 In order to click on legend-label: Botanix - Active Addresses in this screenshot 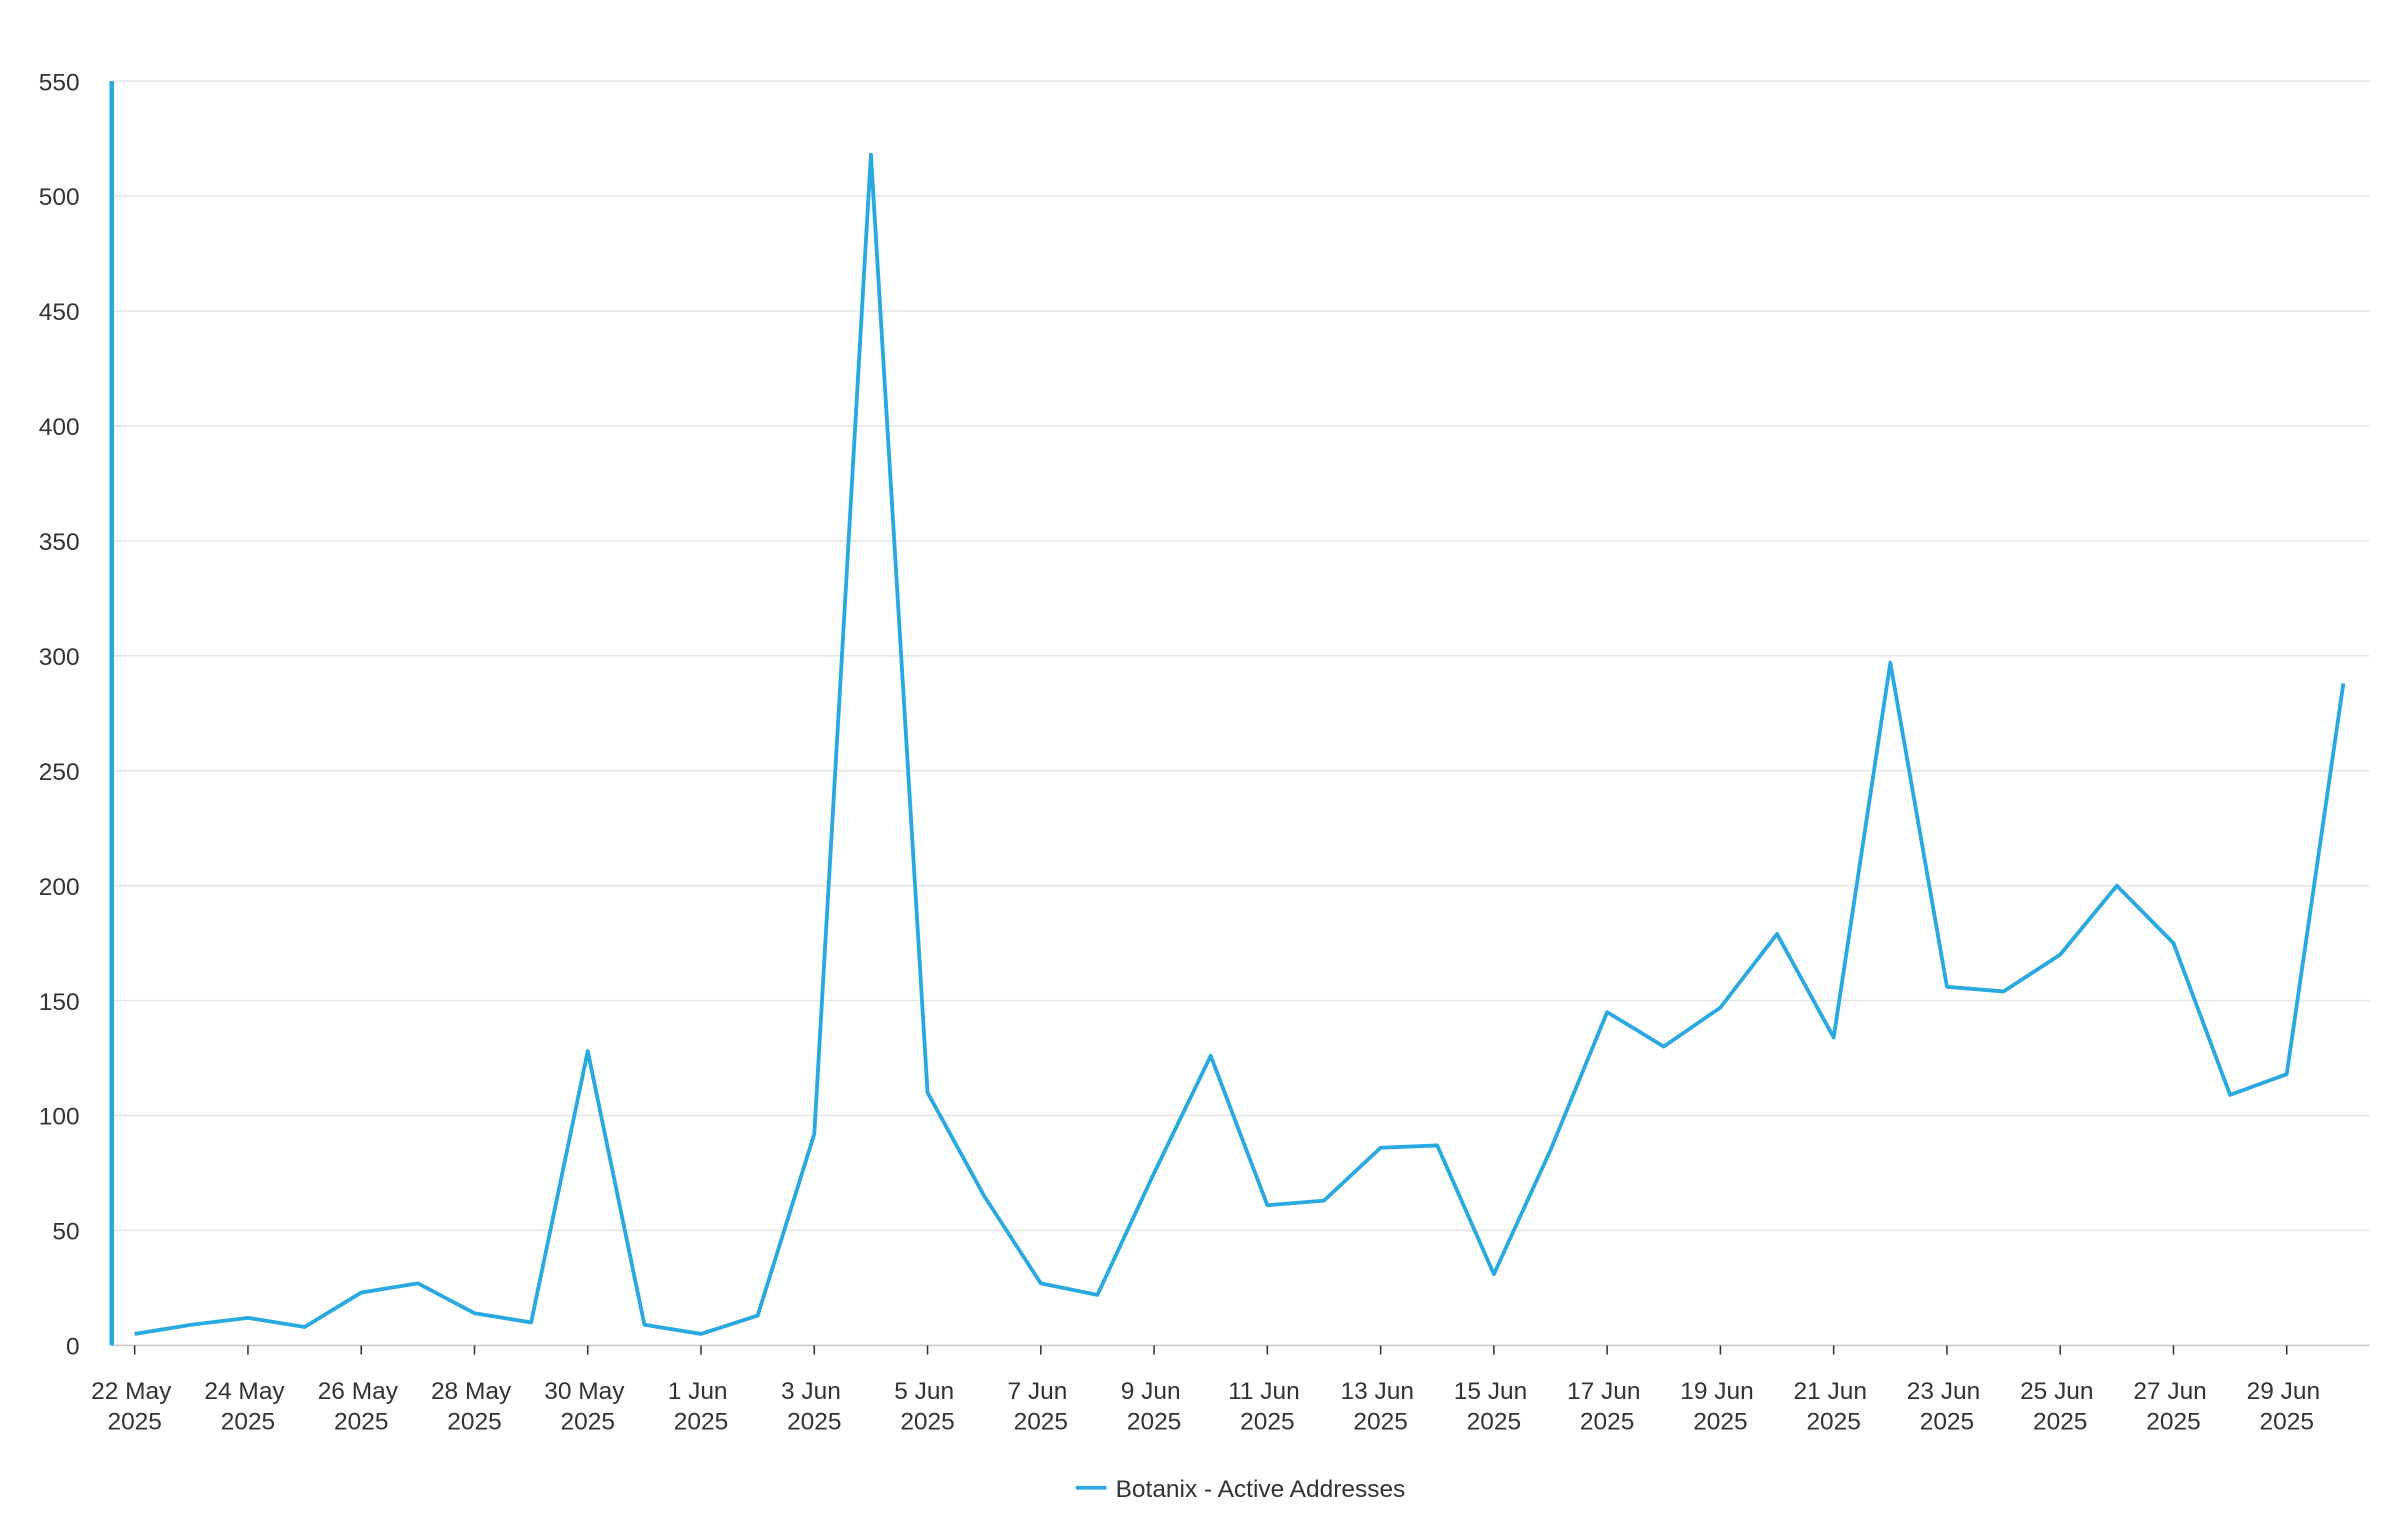, I will do `click(1261, 1489)`.